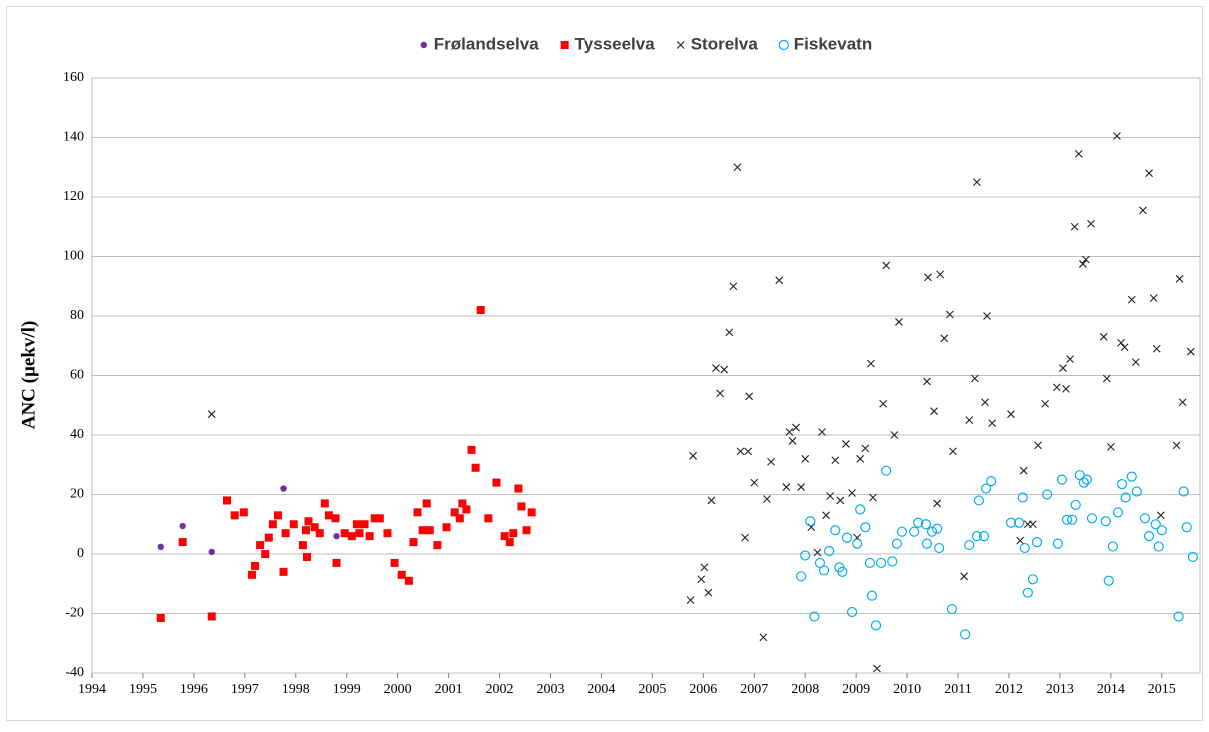  I want to click on x-tick-label: 2001, so click(449, 689).